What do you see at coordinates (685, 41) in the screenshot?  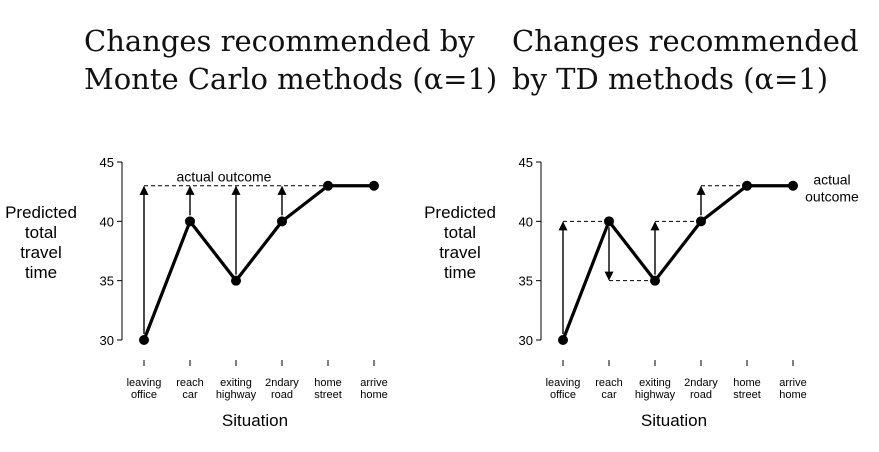 I see `chart-title-line: Changes recommended` at bounding box center [685, 41].